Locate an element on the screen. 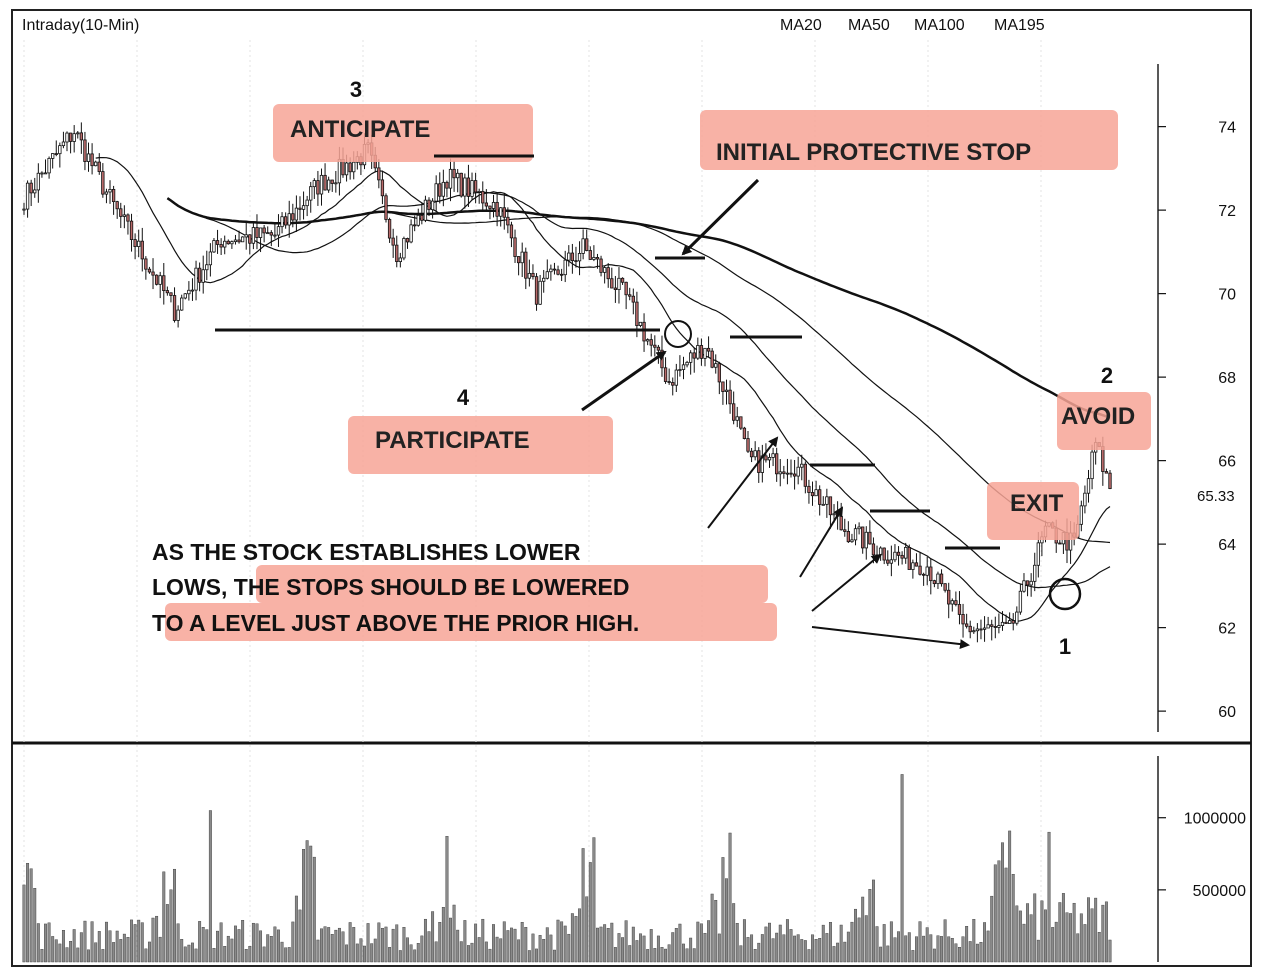 This screenshot has height=968, width=1261. ma195-label: MA195 is located at coordinates (1019, 25).